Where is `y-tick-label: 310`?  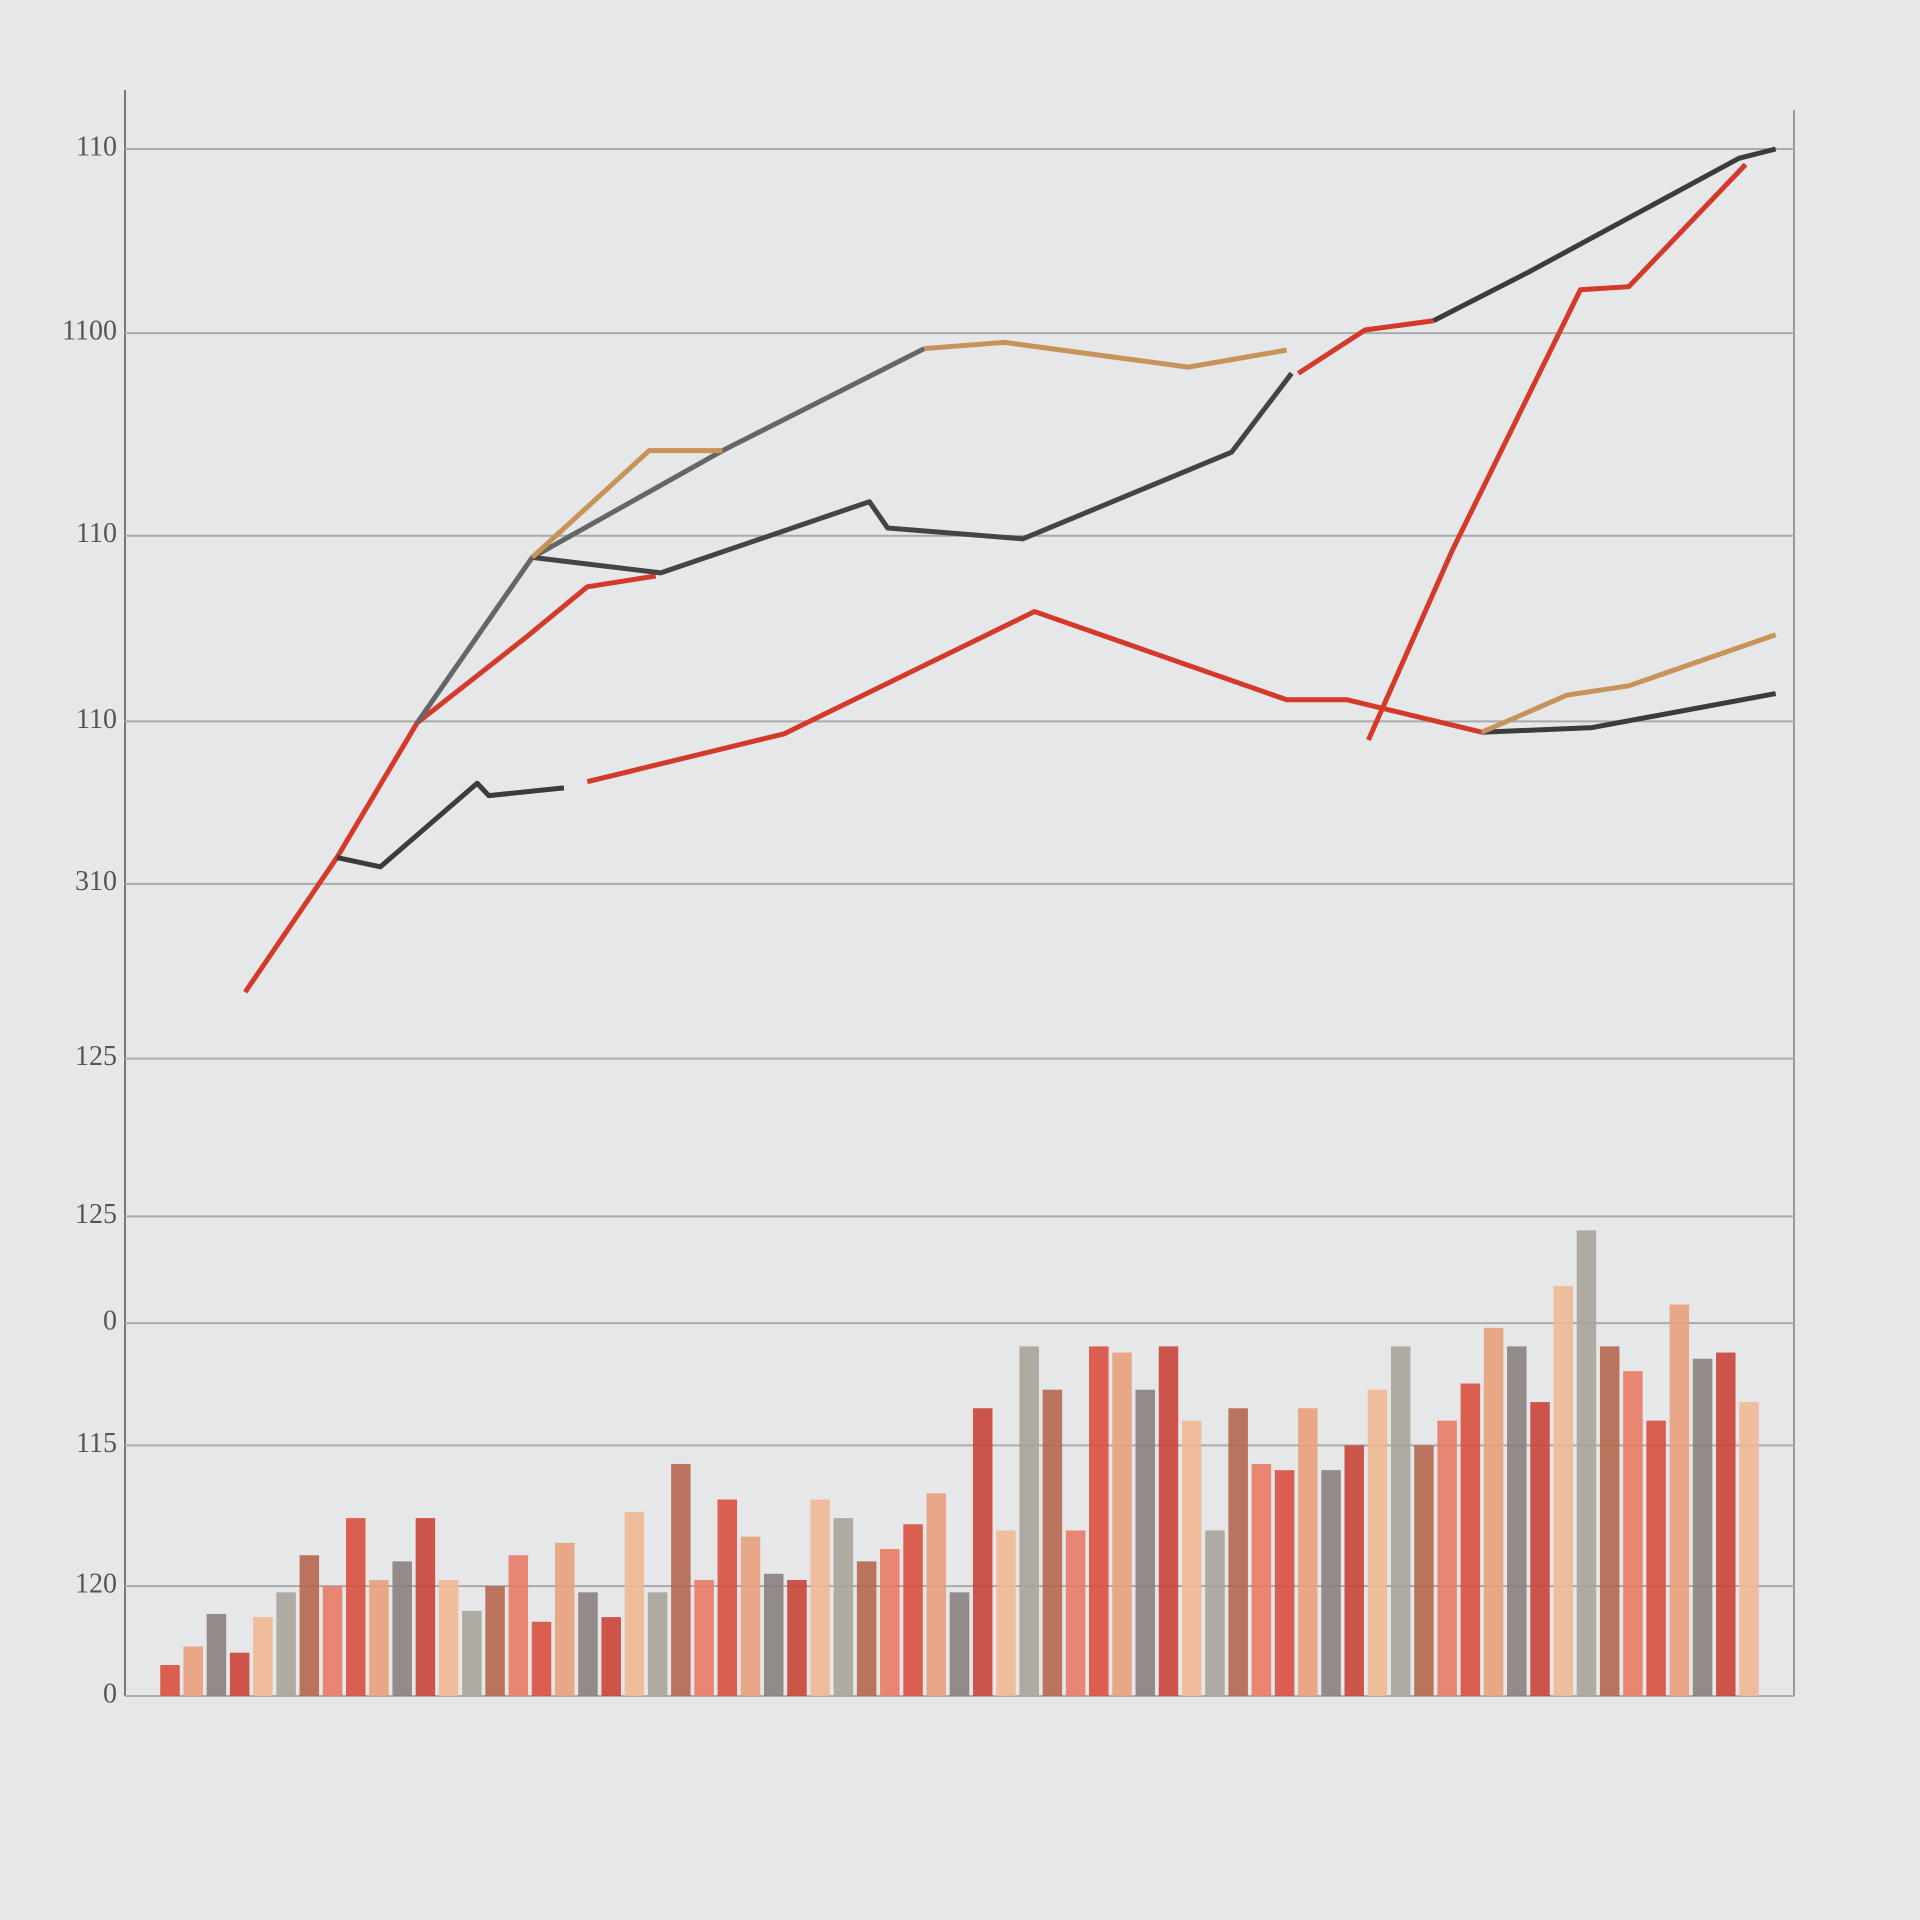
y-tick-label: 310 is located at coordinates (96, 881).